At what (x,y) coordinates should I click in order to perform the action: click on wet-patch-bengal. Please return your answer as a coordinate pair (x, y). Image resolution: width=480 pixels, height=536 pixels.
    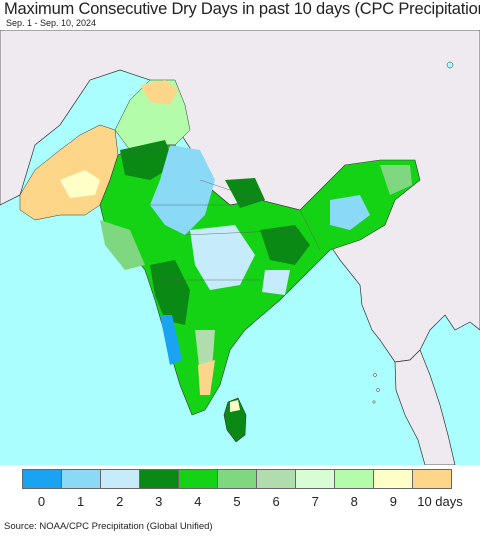
    Looking at the image, I should click on (350, 212).